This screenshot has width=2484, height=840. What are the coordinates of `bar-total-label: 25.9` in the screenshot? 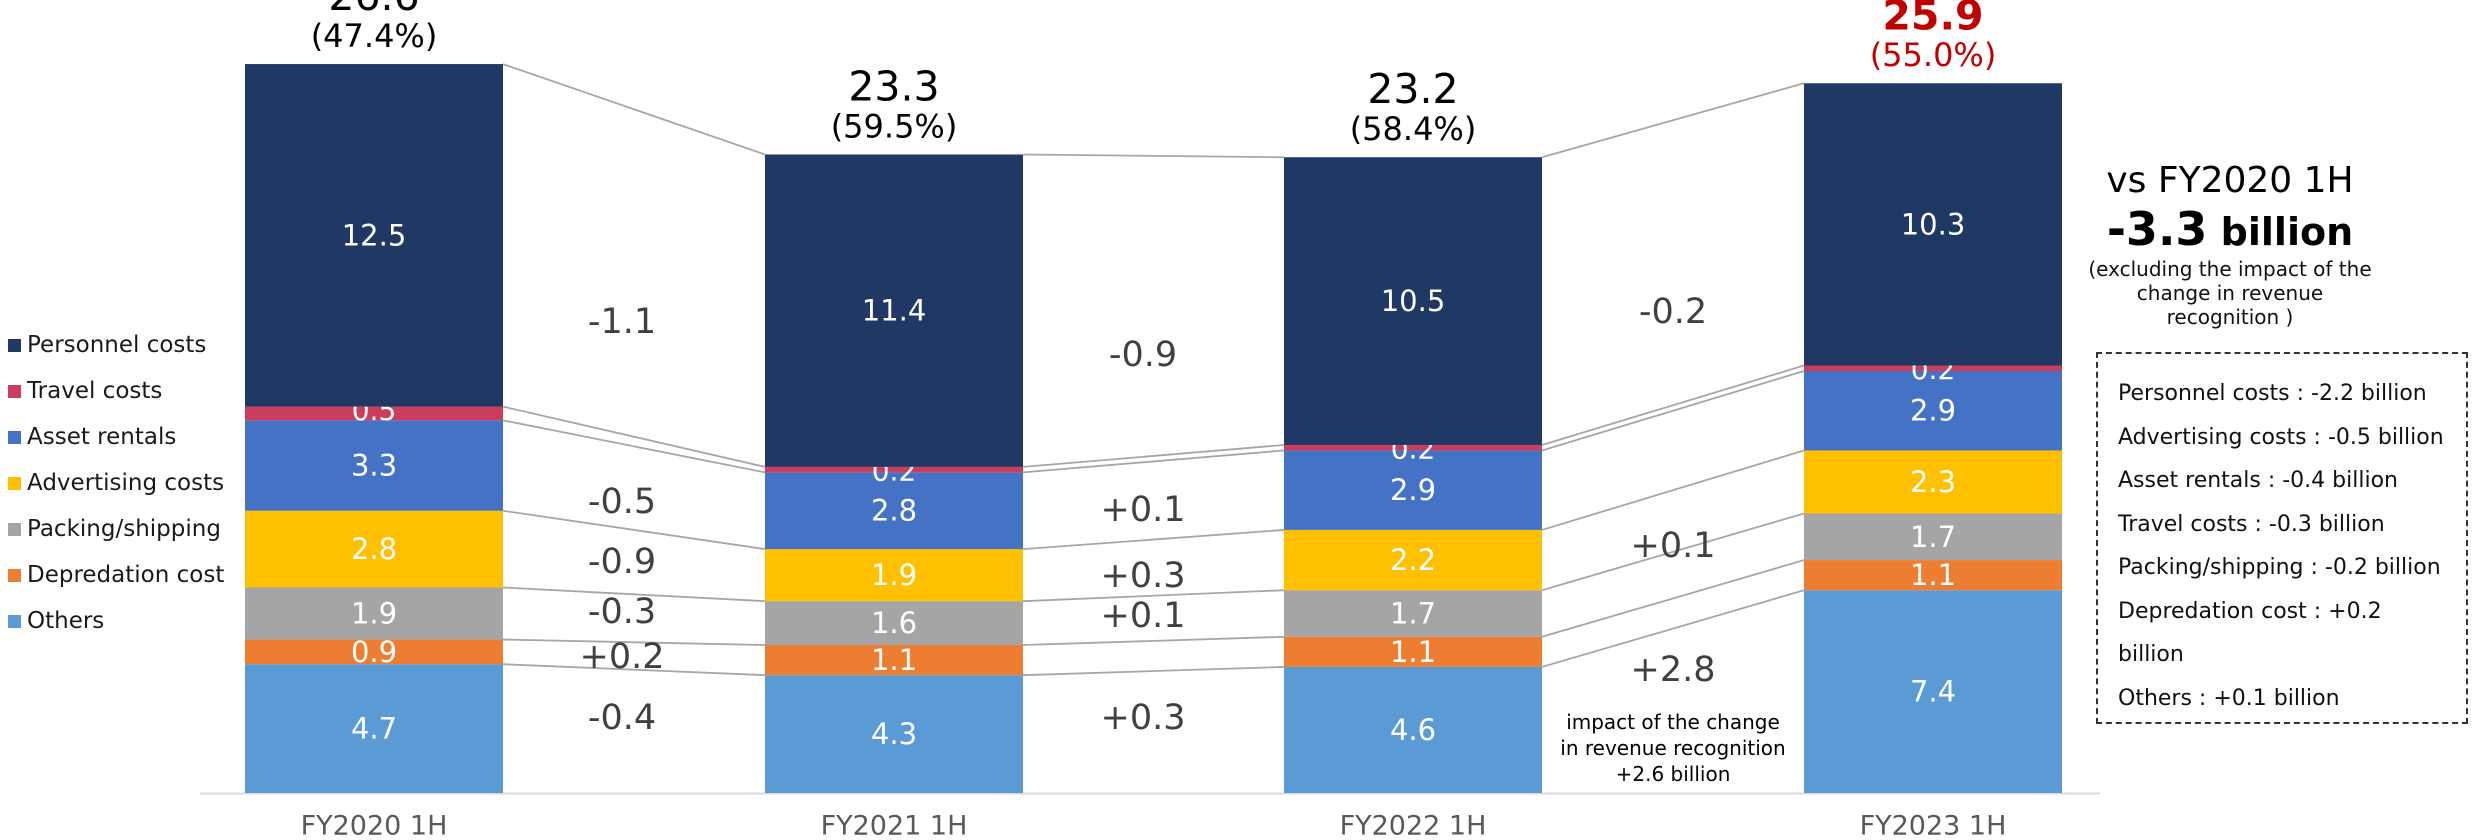 It's located at (1932, 19).